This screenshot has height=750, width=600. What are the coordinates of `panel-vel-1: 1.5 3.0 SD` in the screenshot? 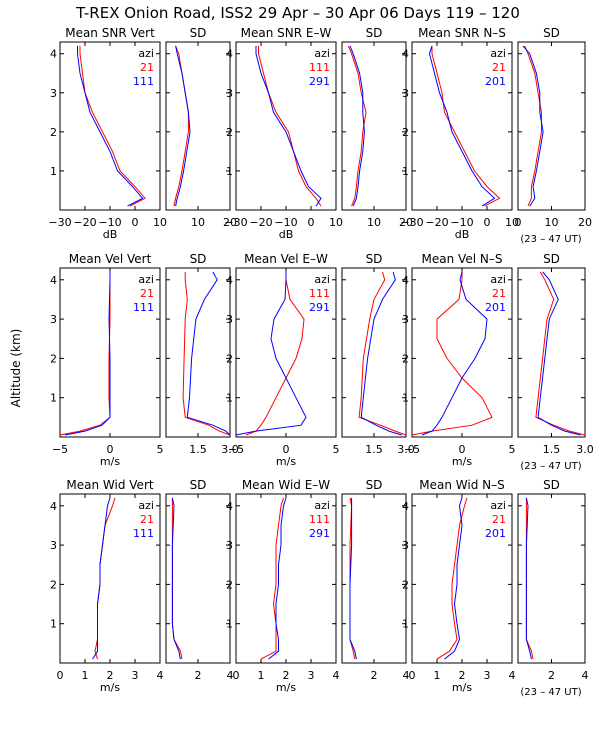 It's located at (202, 354).